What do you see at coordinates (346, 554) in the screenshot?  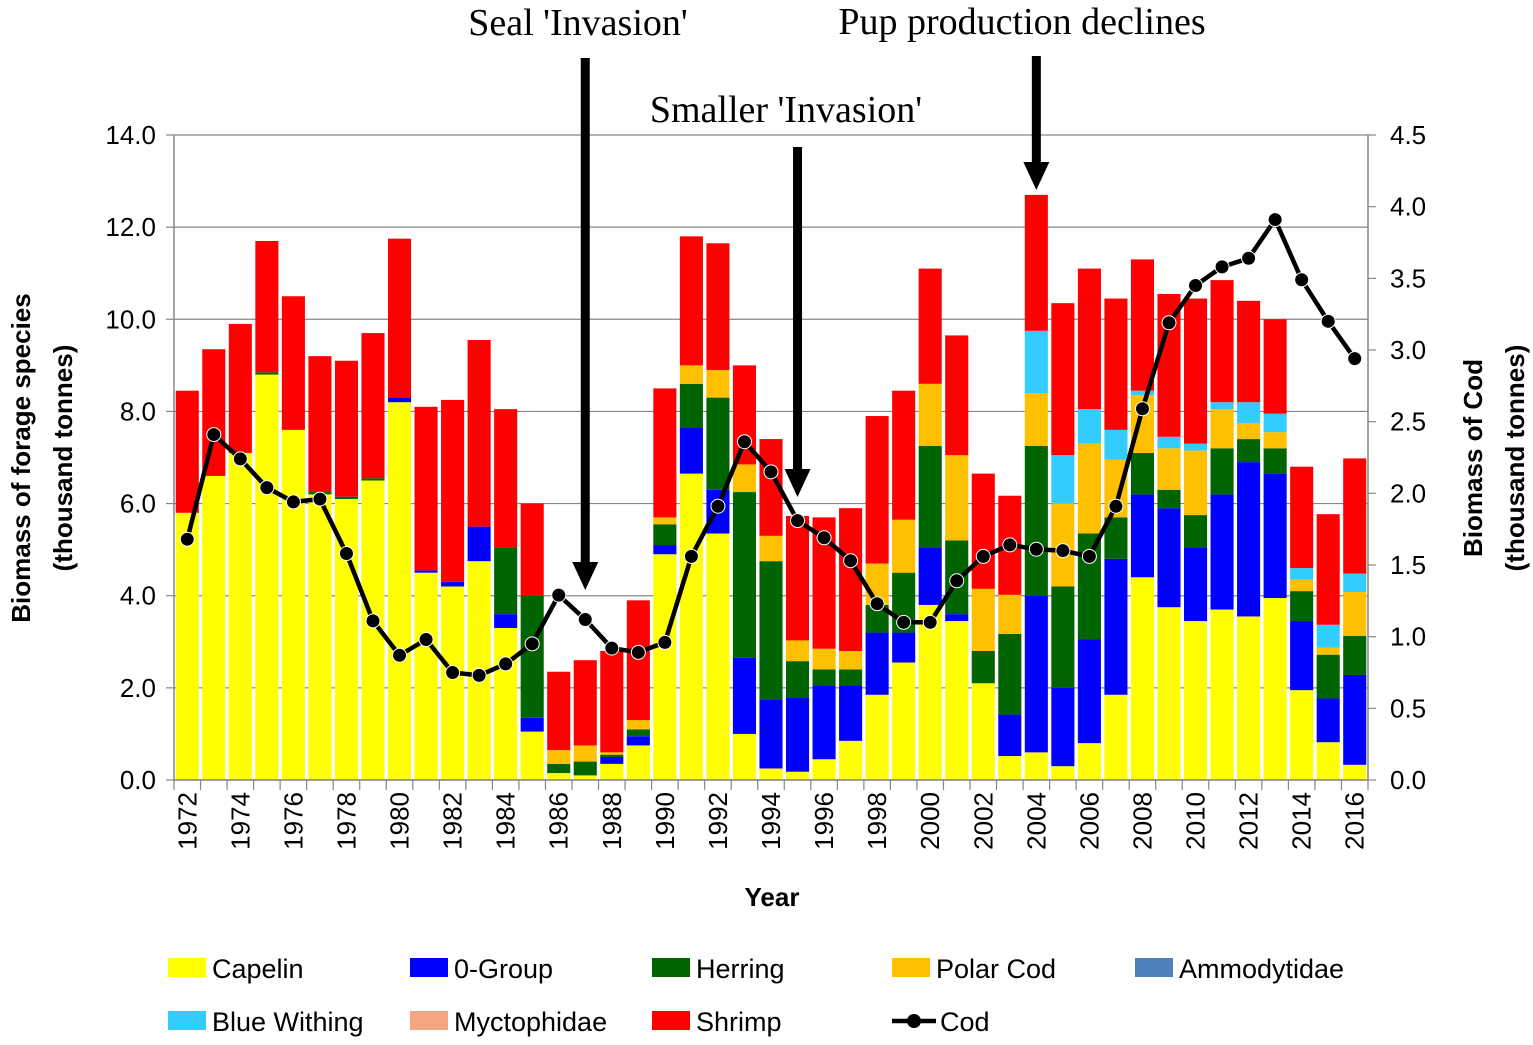 I see `cod-point-1978` at bounding box center [346, 554].